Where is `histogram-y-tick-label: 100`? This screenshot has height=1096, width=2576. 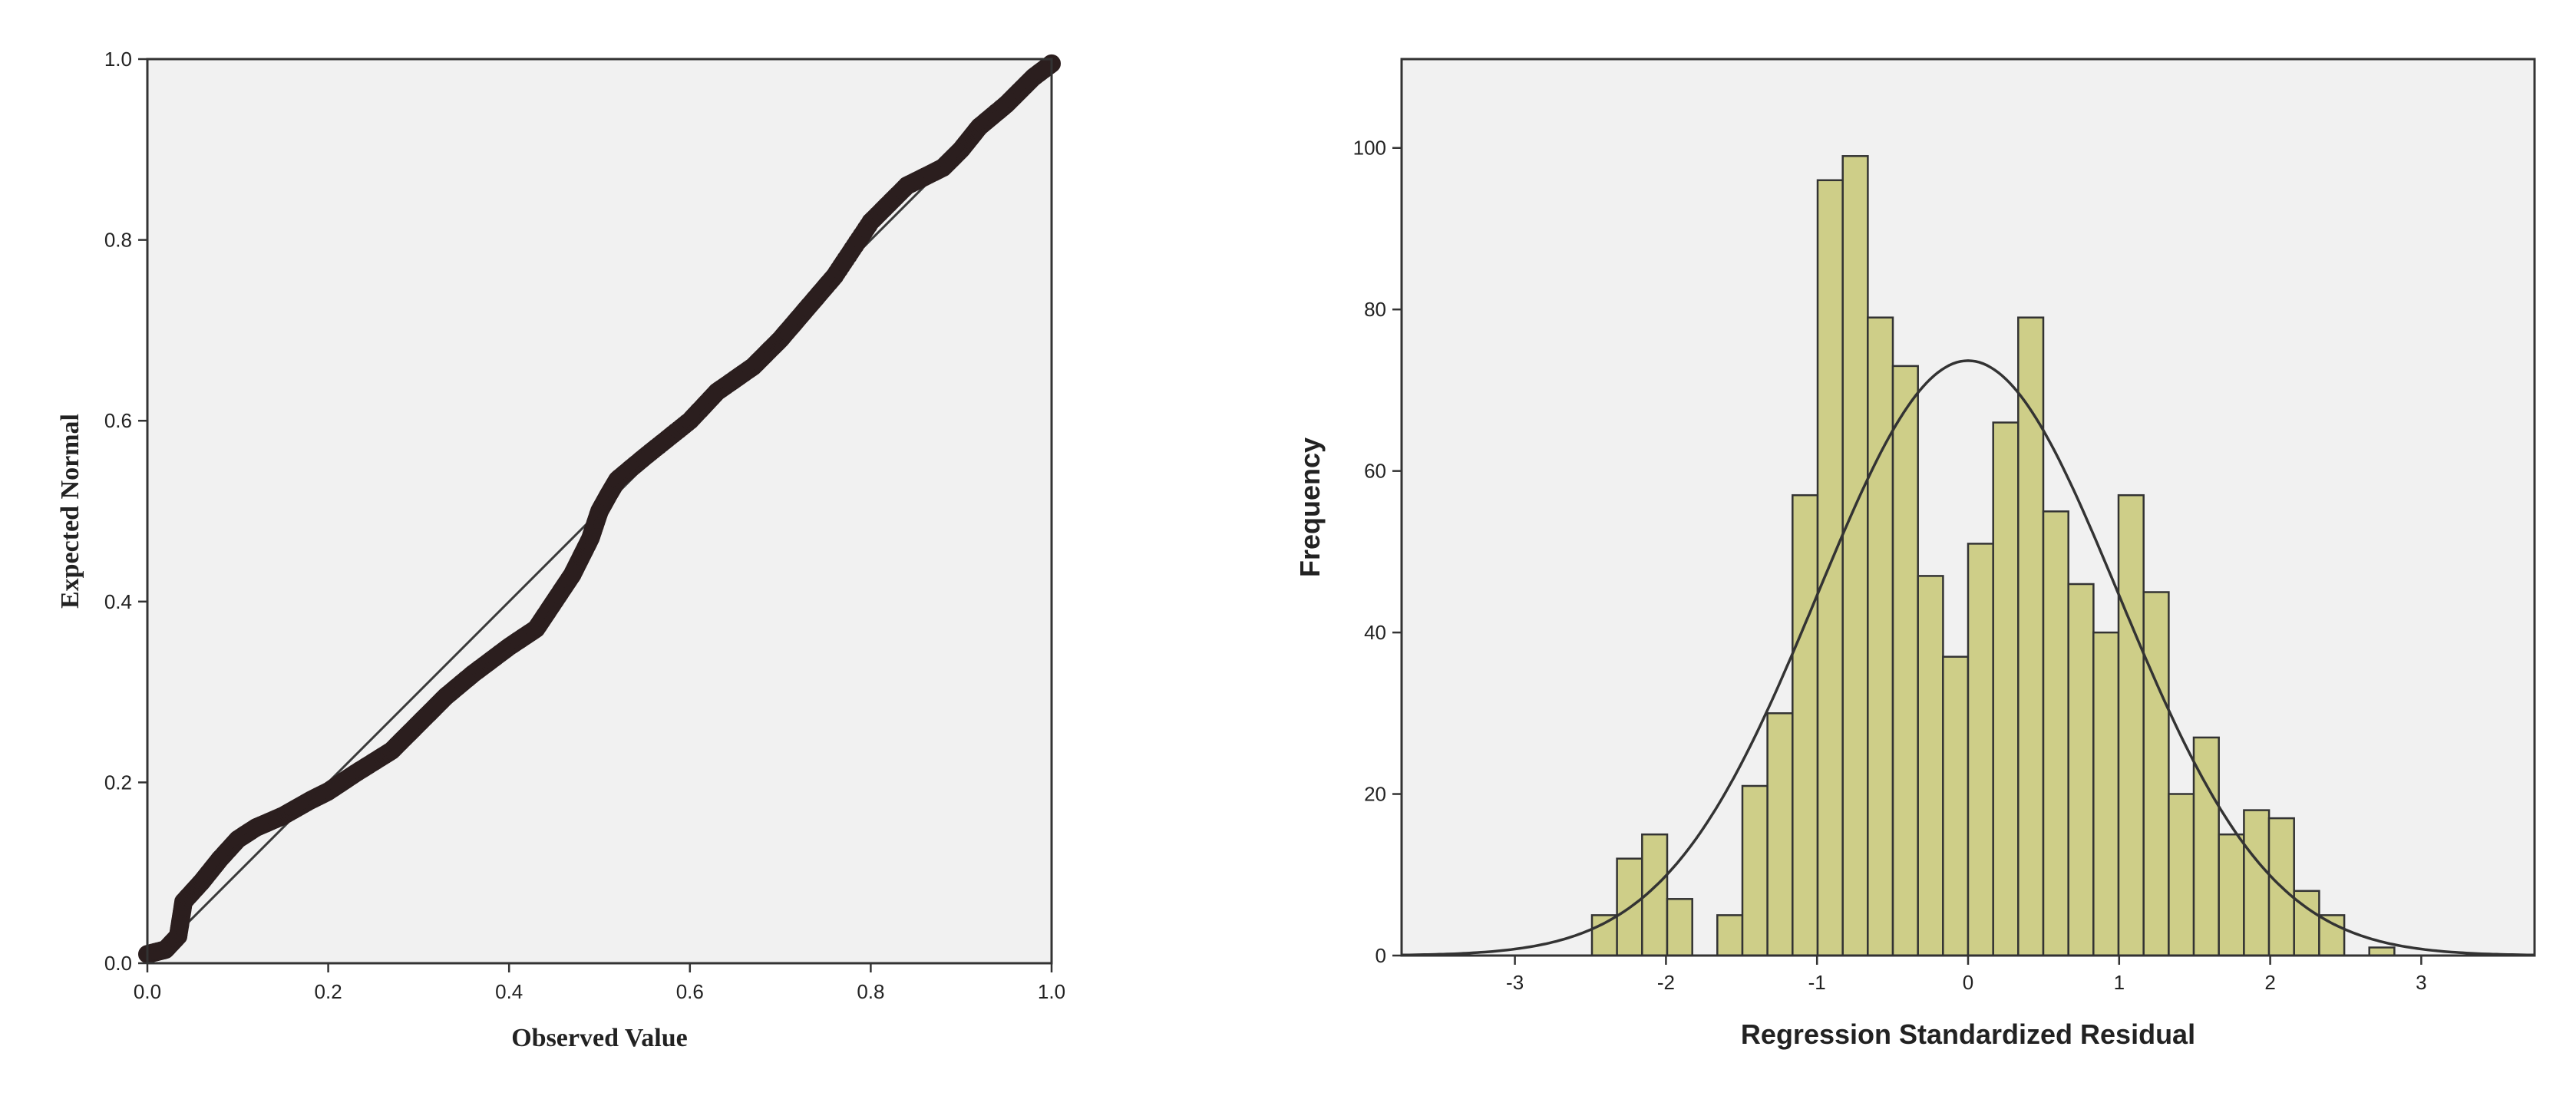
histogram-y-tick-label: 100 is located at coordinates (1369, 148).